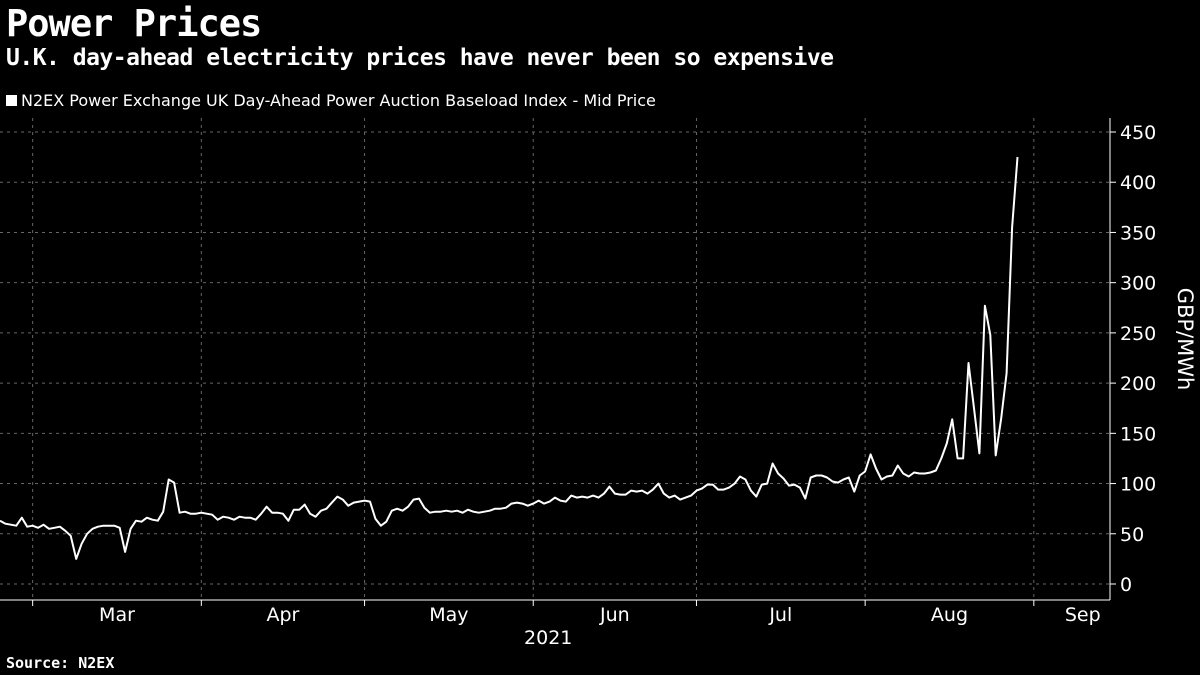 The height and width of the screenshot is (675, 1200). What do you see at coordinates (1138, 183) in the screenshot?
I see `y-tick-label: 400` at bounding box center [1138, 183].